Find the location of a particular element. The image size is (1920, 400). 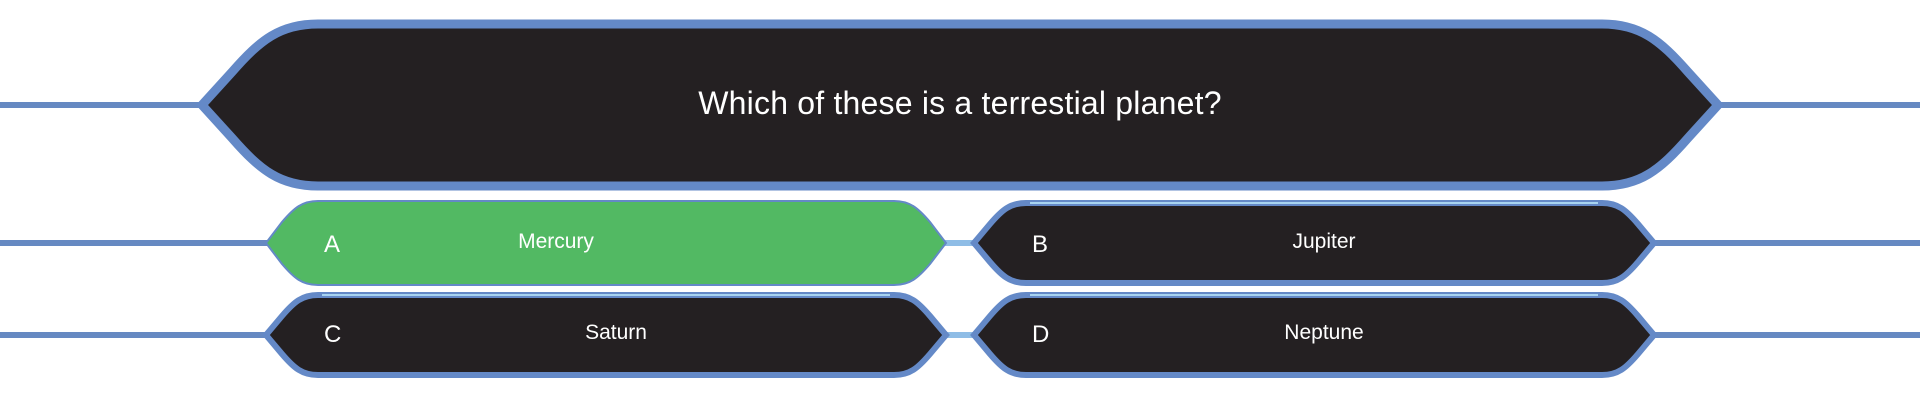

answer-b-shape is located at coordinates (1314, 243).